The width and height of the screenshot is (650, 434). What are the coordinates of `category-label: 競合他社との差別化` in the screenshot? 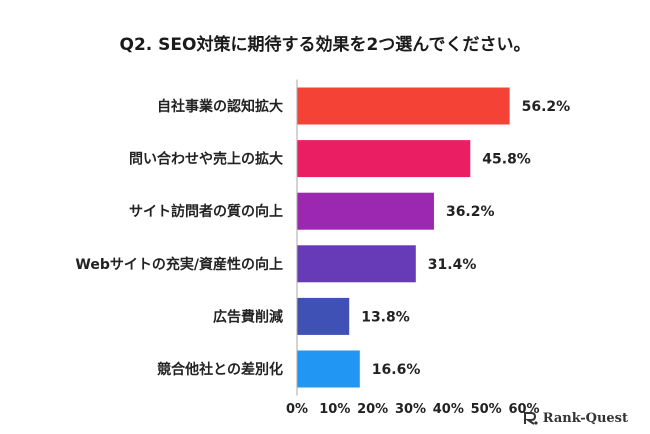 It's located at (220, 369).